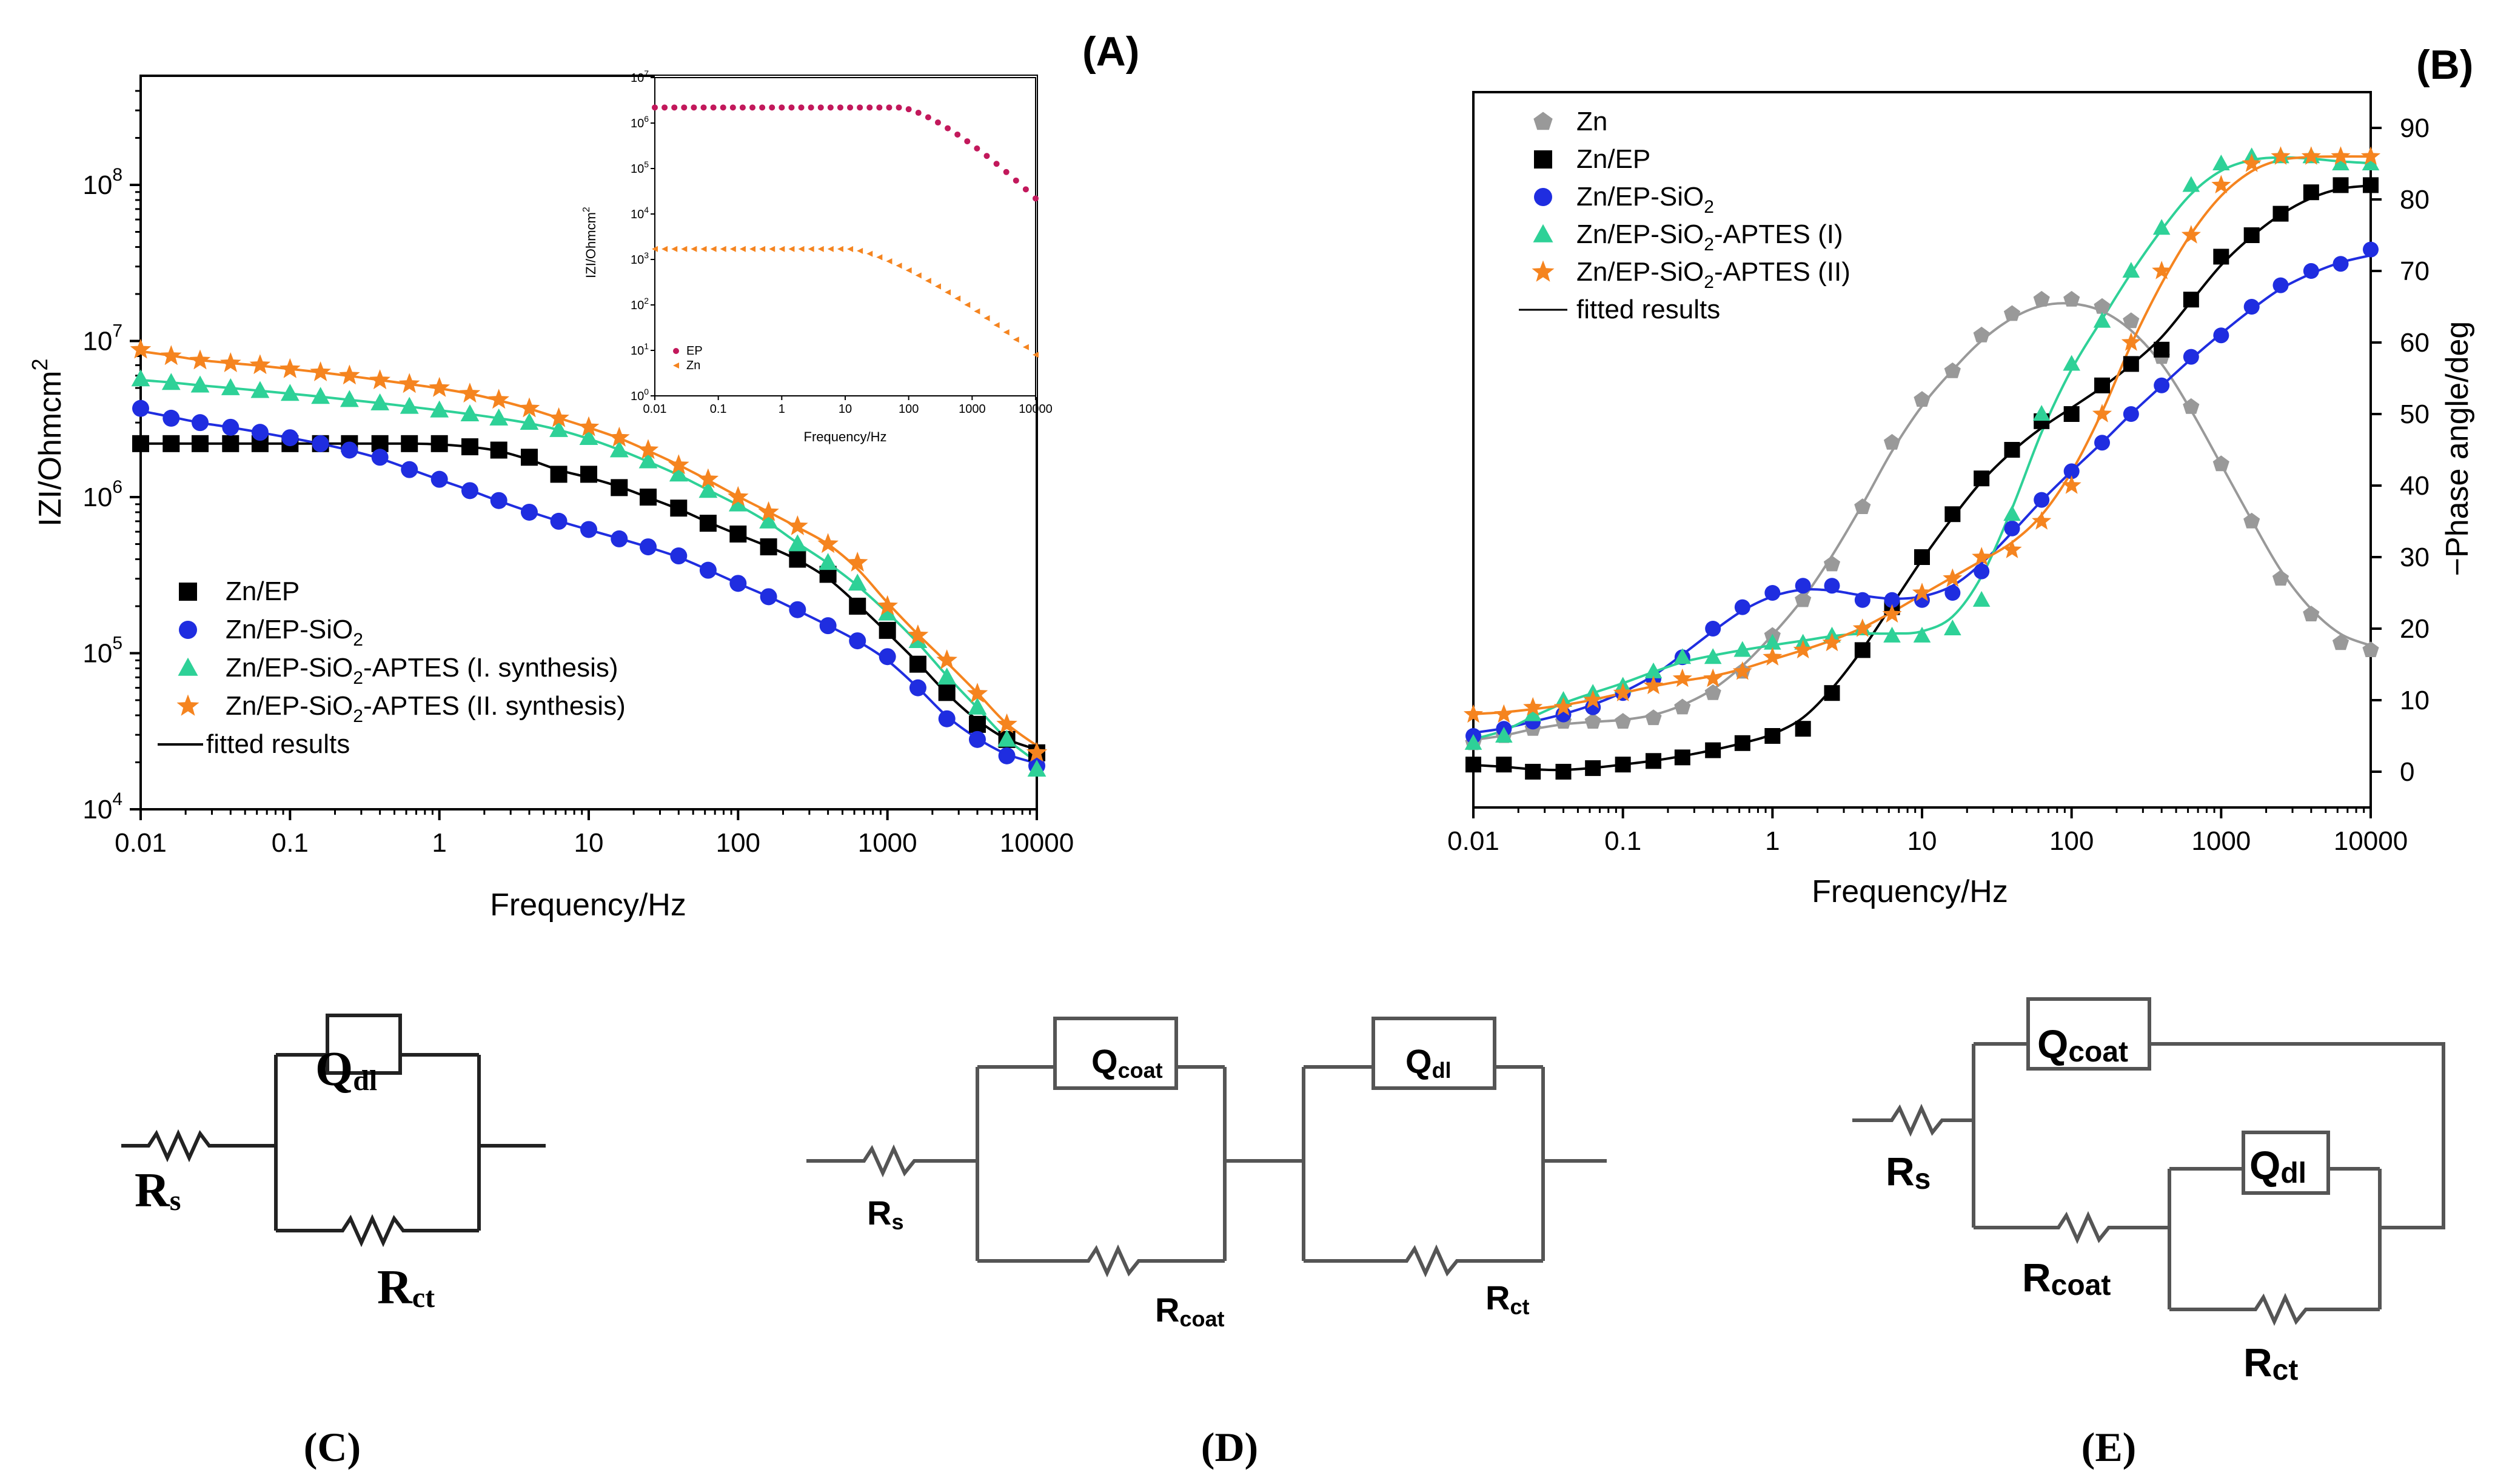  What do you see at coordinates (406, 1287) in the screenshot?
I see `circuit-c-rct-label: Rct` at bounding box center [406, 1287].